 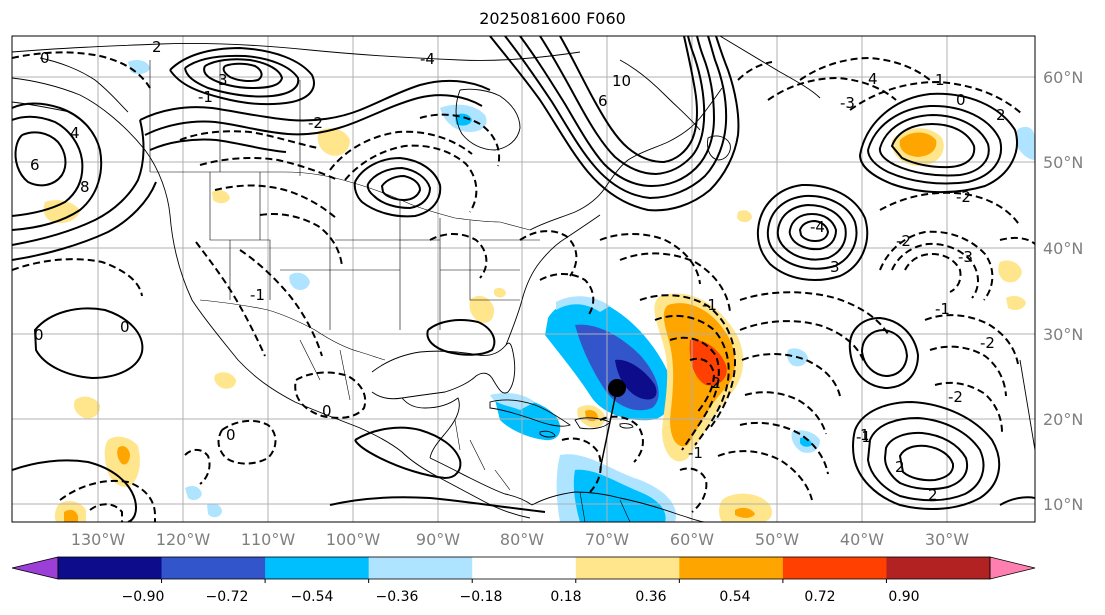 What do you see at coordinates (437, 504) in the screenshot?
I see `contour-pos-lat10` at bounding box center [437, 504].